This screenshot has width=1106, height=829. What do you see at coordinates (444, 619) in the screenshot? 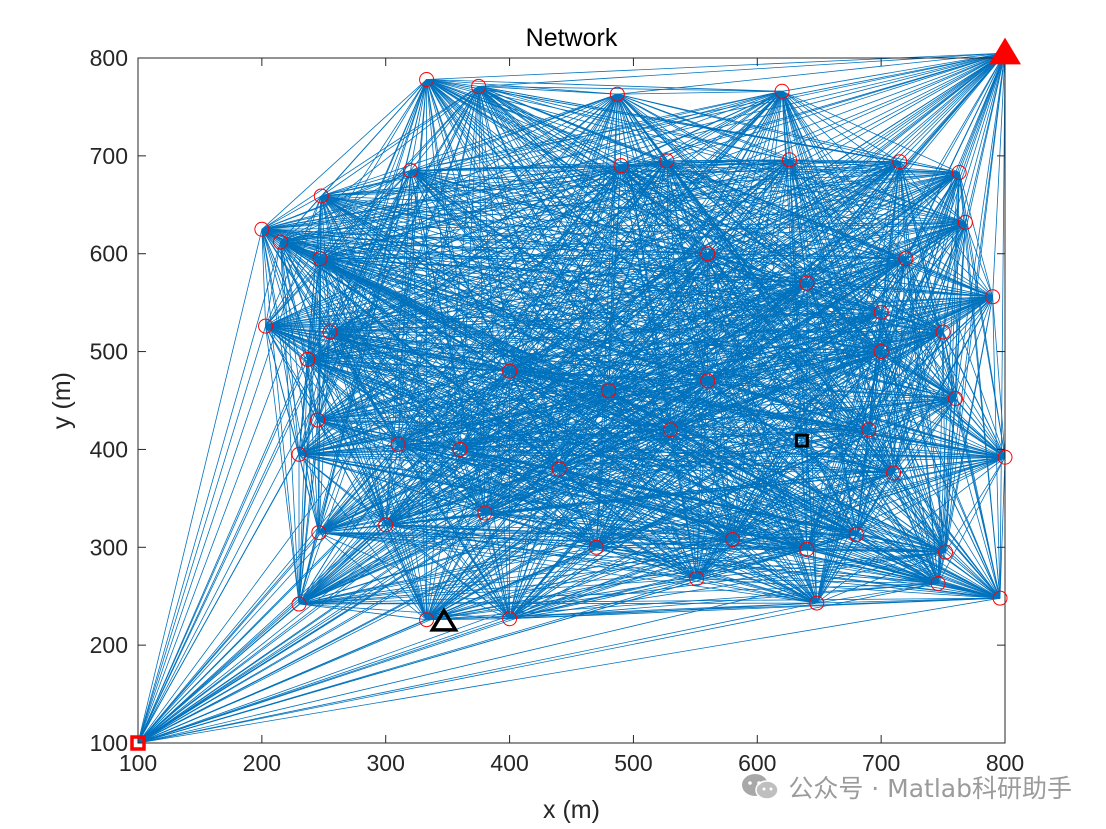
I see `target-triangle-marker` at bounding box center [444, 619].